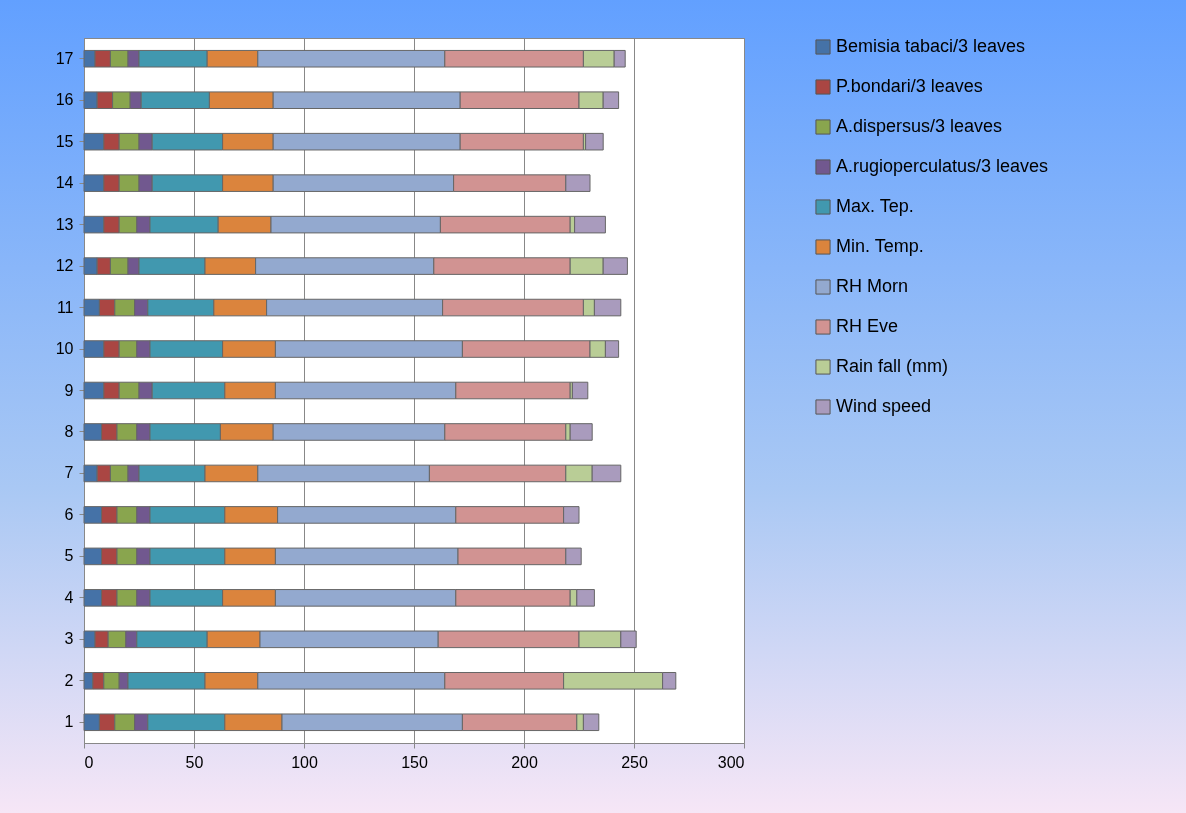 The width and height of the screenshot is (1186, 813). What do you see at coordinates (909, 86) in the screenshot?
I see `legend-label: P.bondari/3 leaves` at bounding box center [909, 86].